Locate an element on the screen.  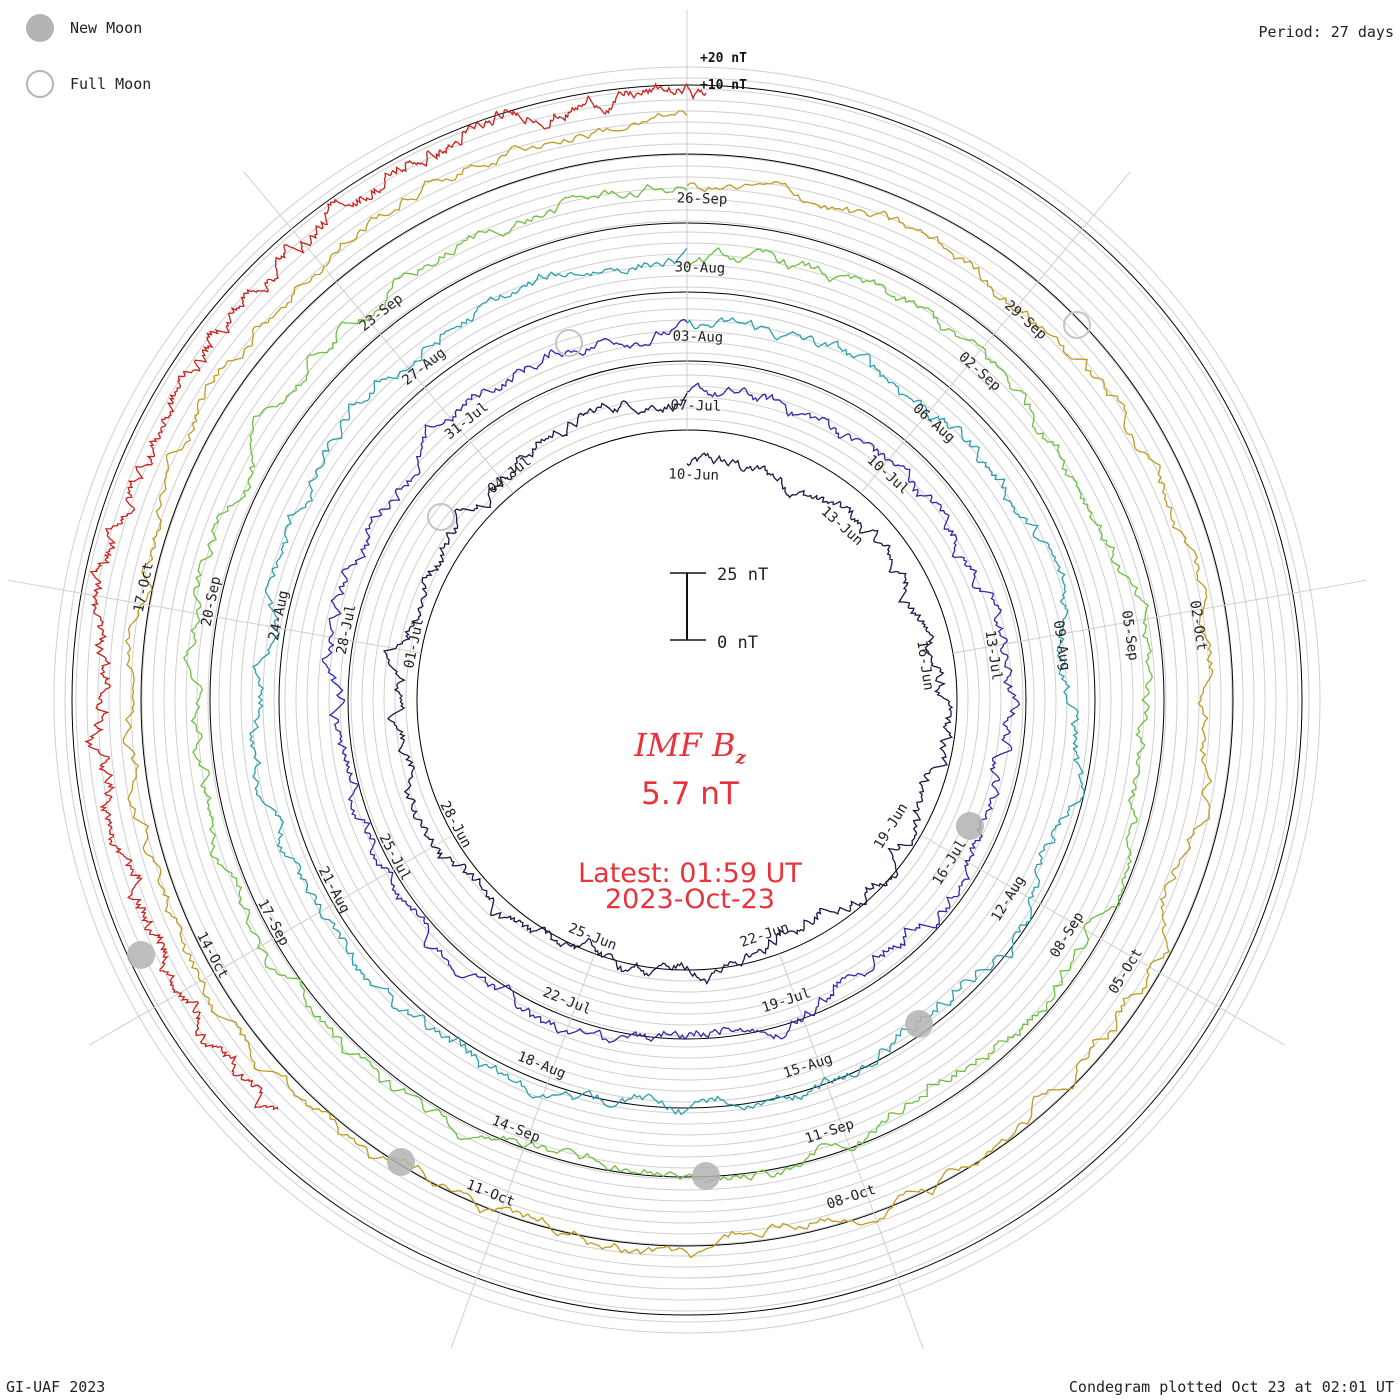
date-label: 05-Sep is located at coordinates (1129, 635).